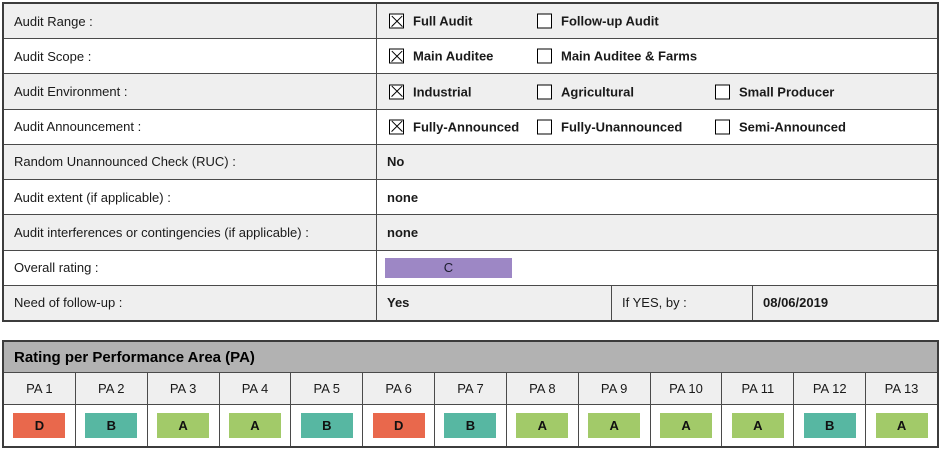 This screenshot has height=452, width=941. I want to click on pa-12-header: PA 12, so click(830, 388).